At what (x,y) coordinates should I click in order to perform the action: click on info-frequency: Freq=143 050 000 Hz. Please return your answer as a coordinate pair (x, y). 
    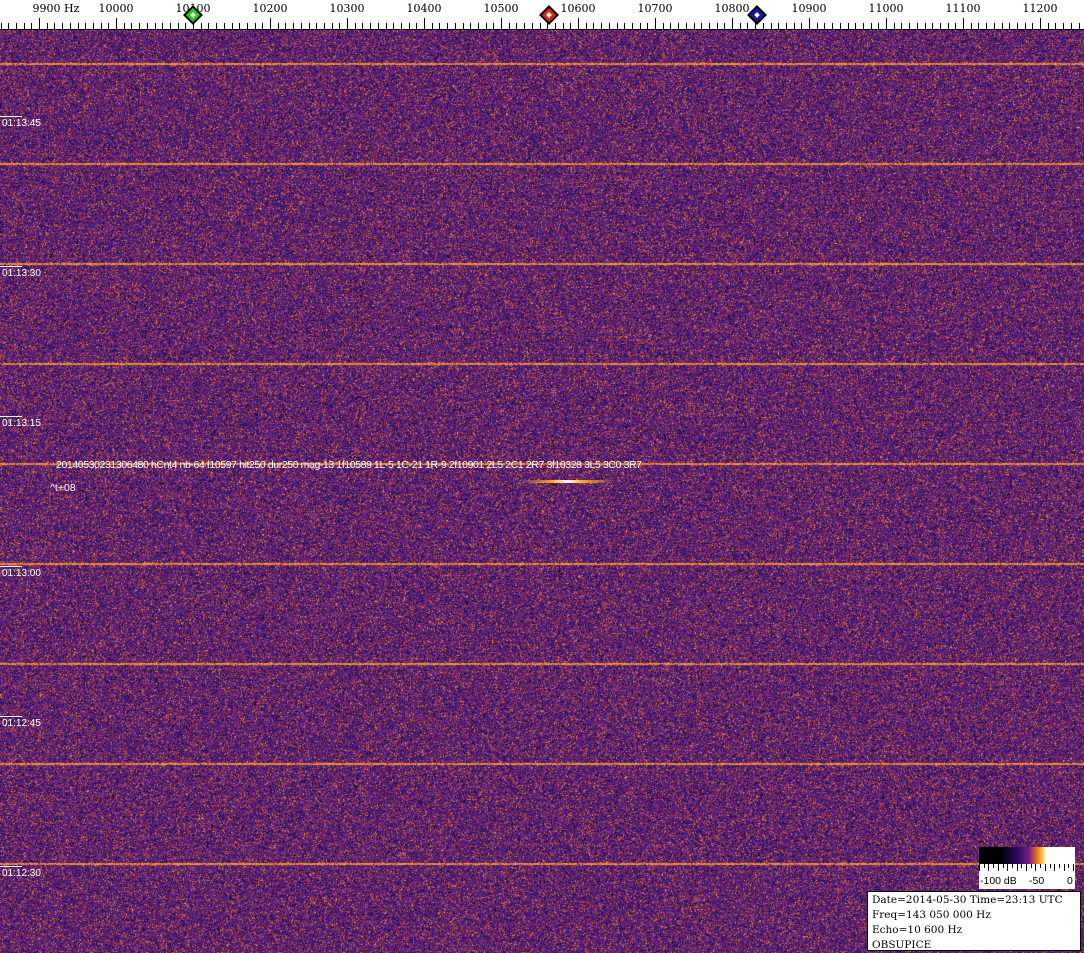
    Looking at the image, I should click on (931, 915).